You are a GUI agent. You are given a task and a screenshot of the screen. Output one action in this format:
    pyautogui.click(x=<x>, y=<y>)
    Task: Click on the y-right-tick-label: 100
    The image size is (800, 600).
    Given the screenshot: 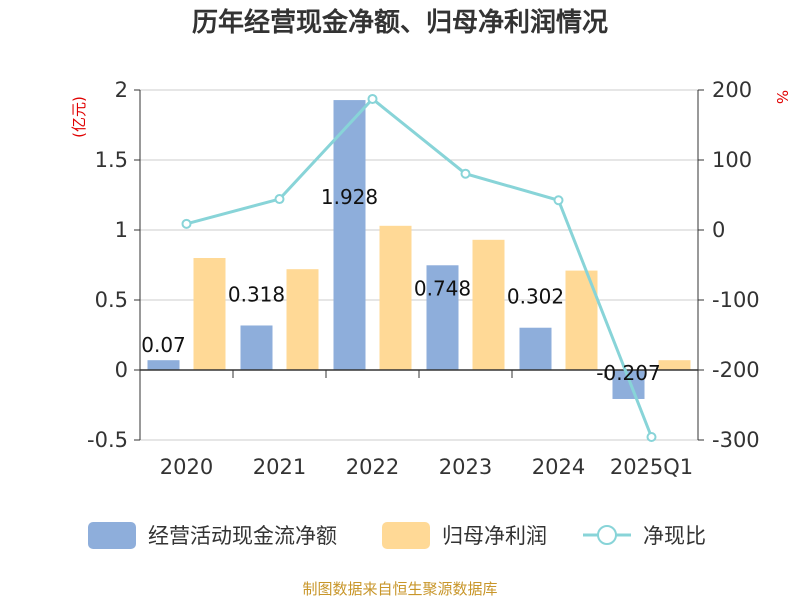 What is the action you would take?
    pyautogui.click(x=732, y=160)
    